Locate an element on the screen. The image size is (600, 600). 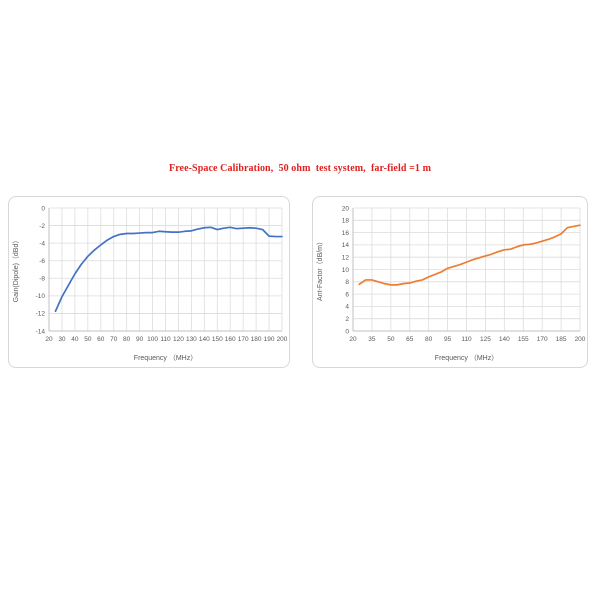
svg-text: 70 is located at coordinates (114, 339).